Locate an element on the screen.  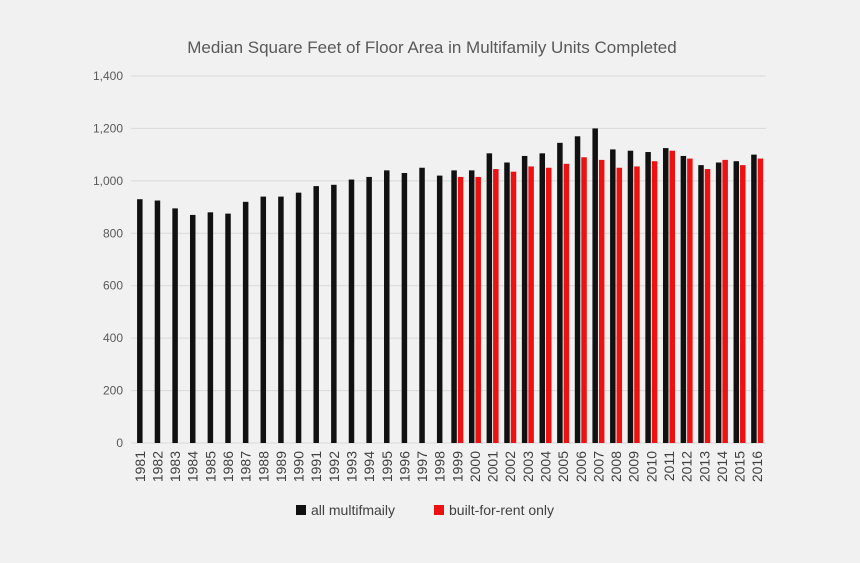
bar-all-multifamily-2007 is located at coordinates (595, 285).